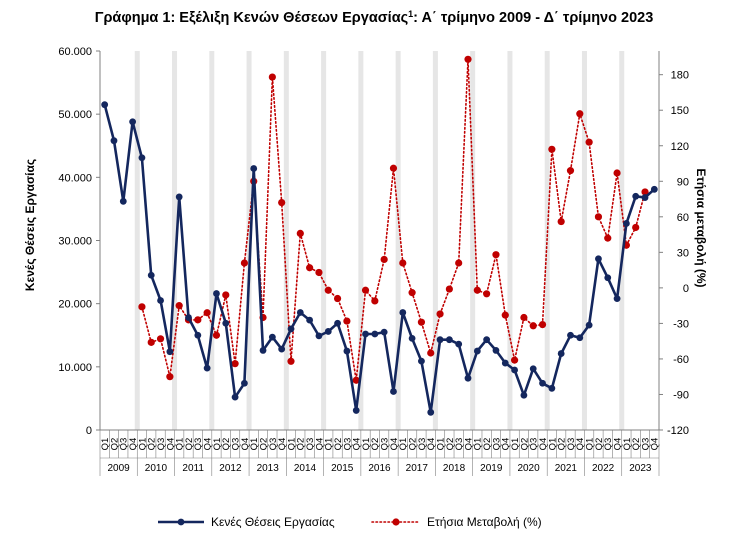 The height and width of the screenshot is (551, 748). Describe the element at coordinates (119, 468) in the screenshot. I see `x-year-label: 2009` at that location.